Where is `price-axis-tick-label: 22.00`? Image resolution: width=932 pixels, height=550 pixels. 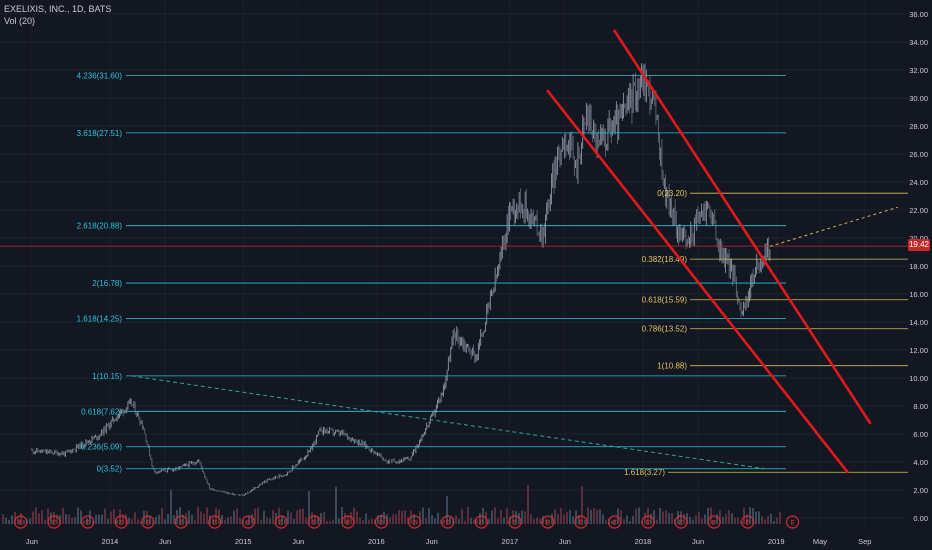
price-axis-tick-label: 22.00 is located at coordinates (918, 210).